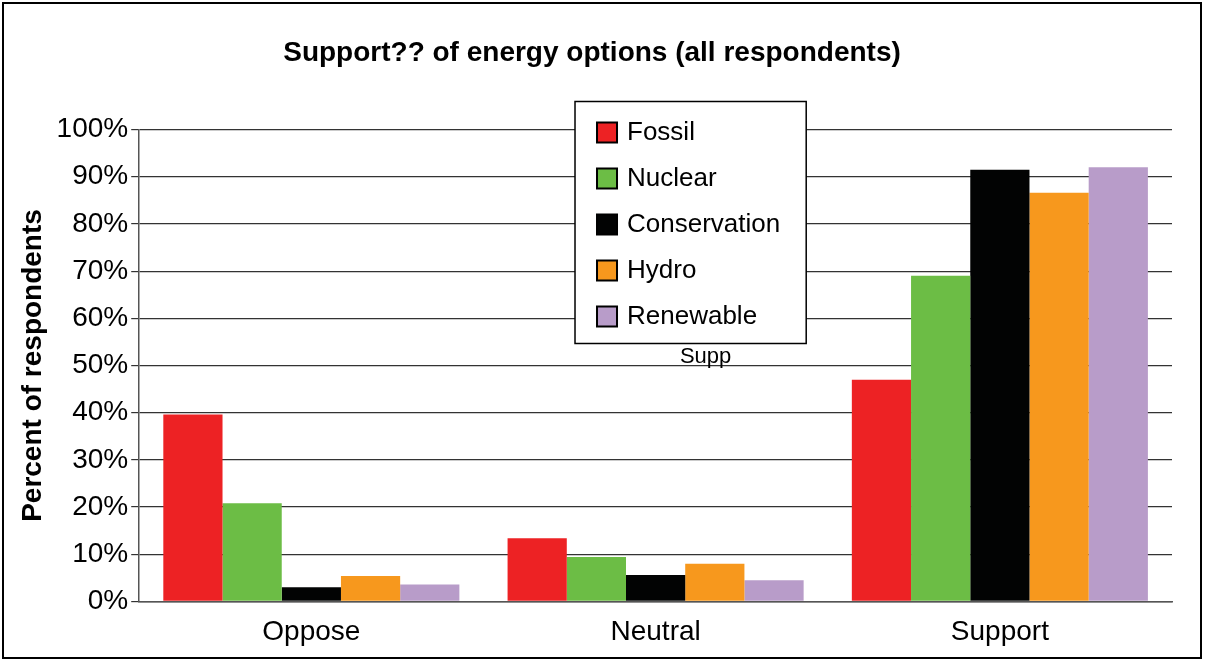 The image size is (1206, 663). I want to click on chart-title: Support?? of energy options (all respondents), so click(592, 51).